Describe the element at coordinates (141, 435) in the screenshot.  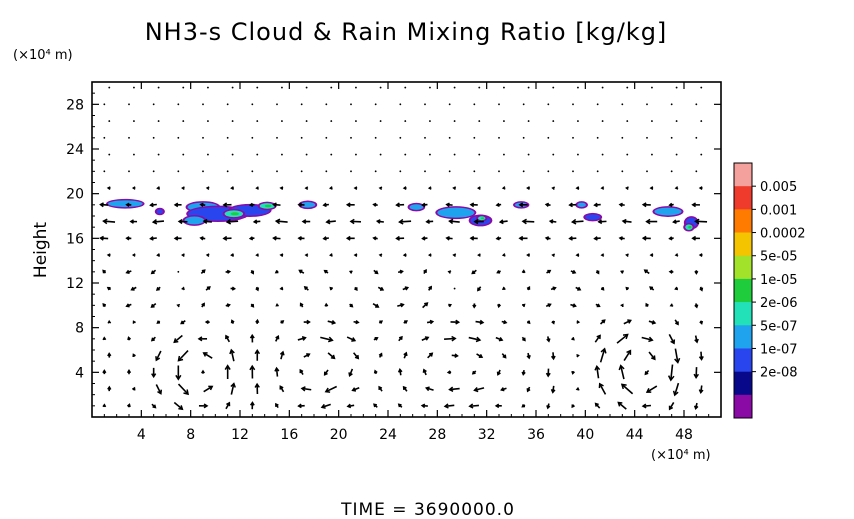
I see `x-tick-label: 4` at that location.